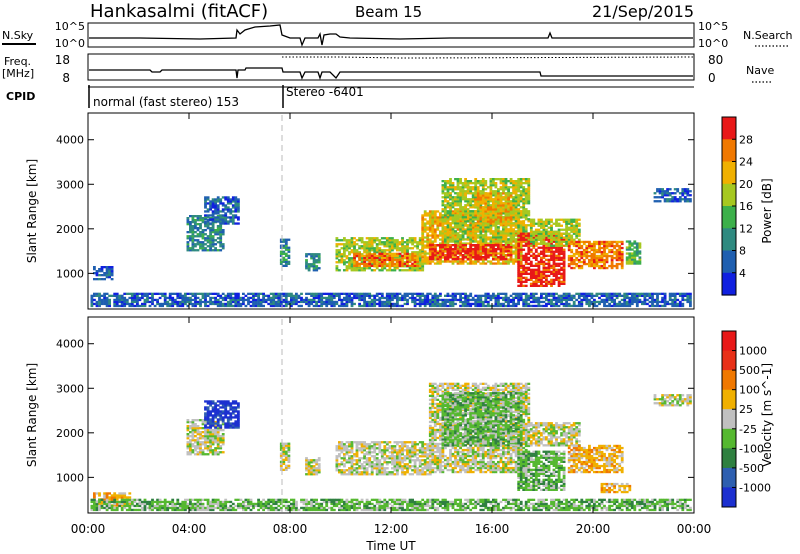  Describe the element at coordinates (391, 529) in the screenshot. I see `xtick-label: 12:00` at that location.